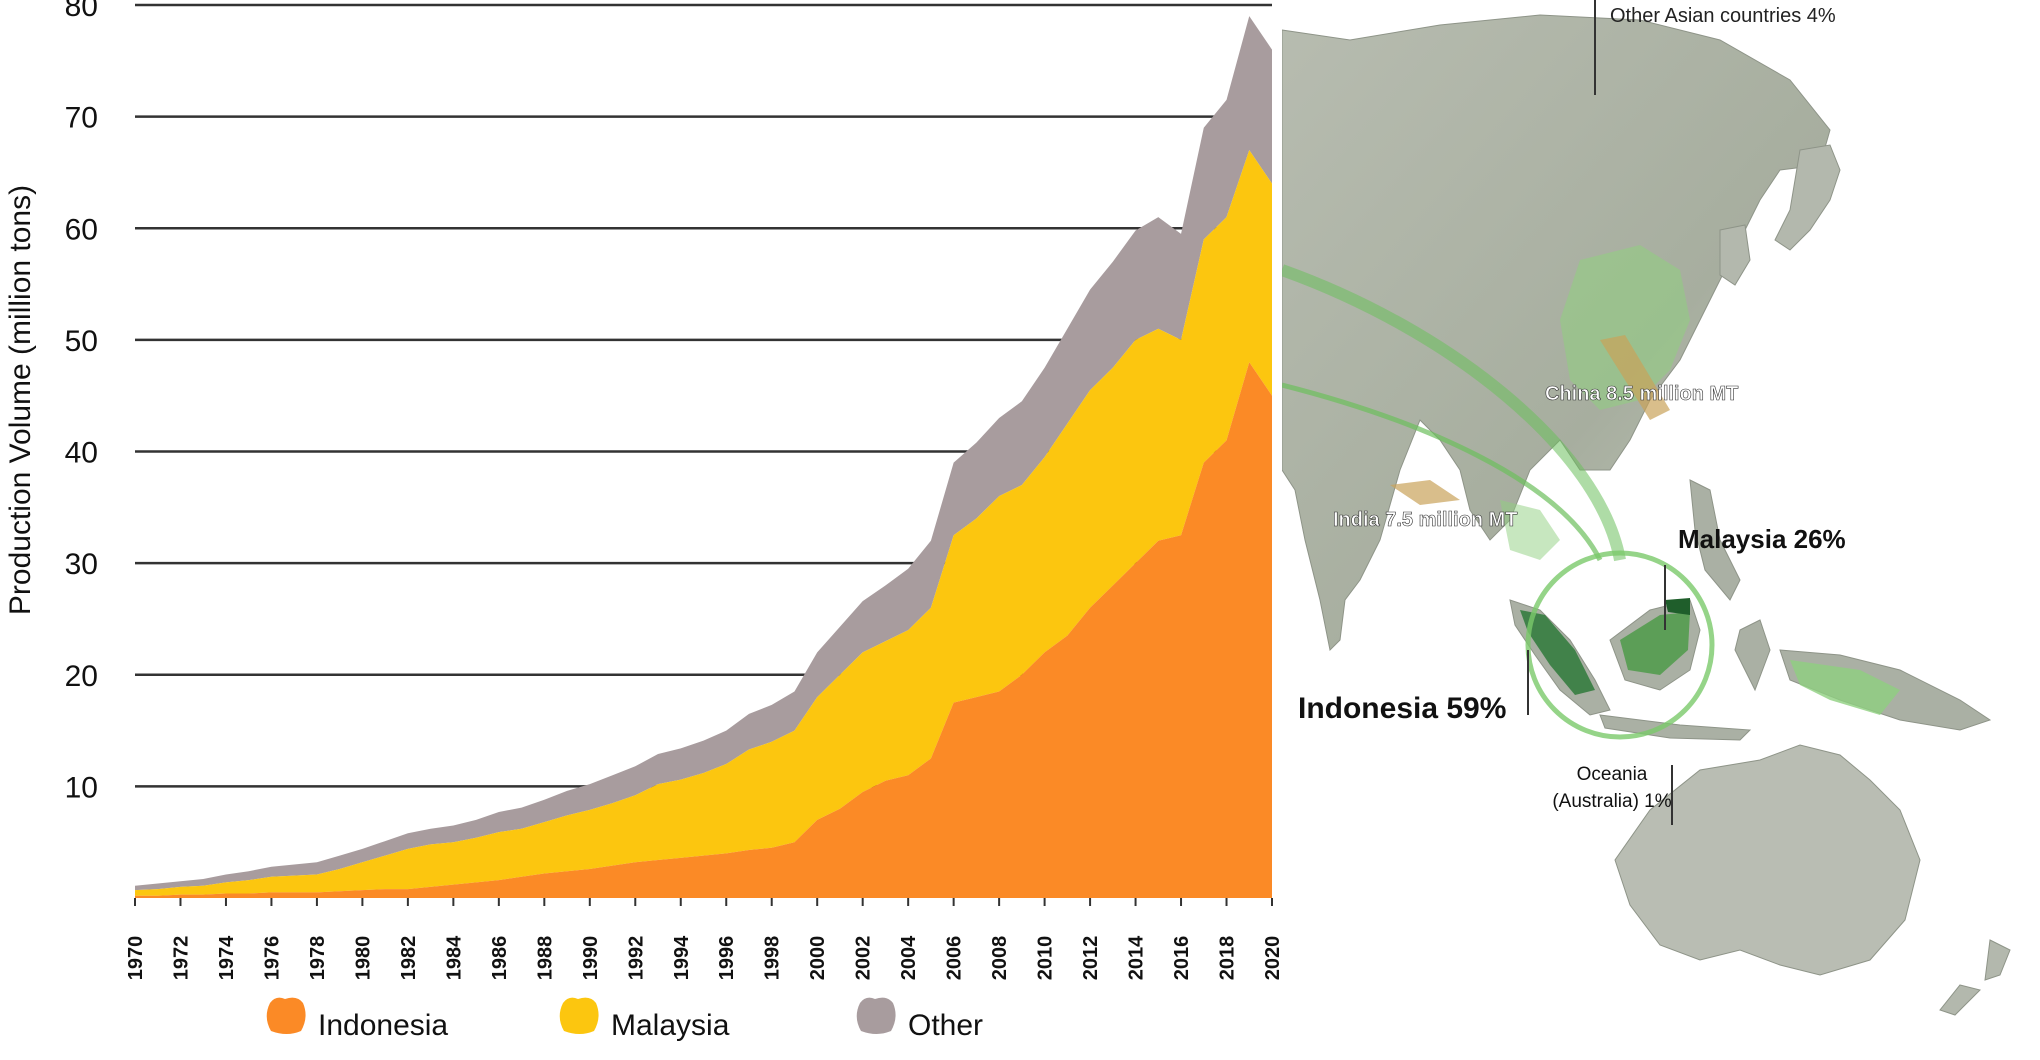 The height and width of the screenshot is (1060, 2040). Describe the element at coordinates (591, 958) in the screenshot. I see `x-tick-label: 1990` at that location.